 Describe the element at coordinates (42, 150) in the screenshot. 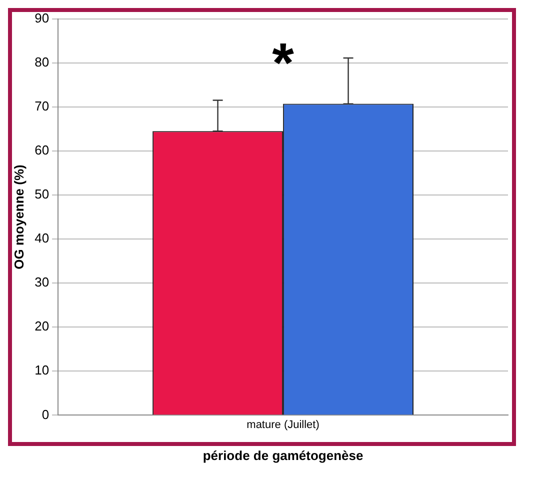

I see `y-tick-label: 60` at that location.